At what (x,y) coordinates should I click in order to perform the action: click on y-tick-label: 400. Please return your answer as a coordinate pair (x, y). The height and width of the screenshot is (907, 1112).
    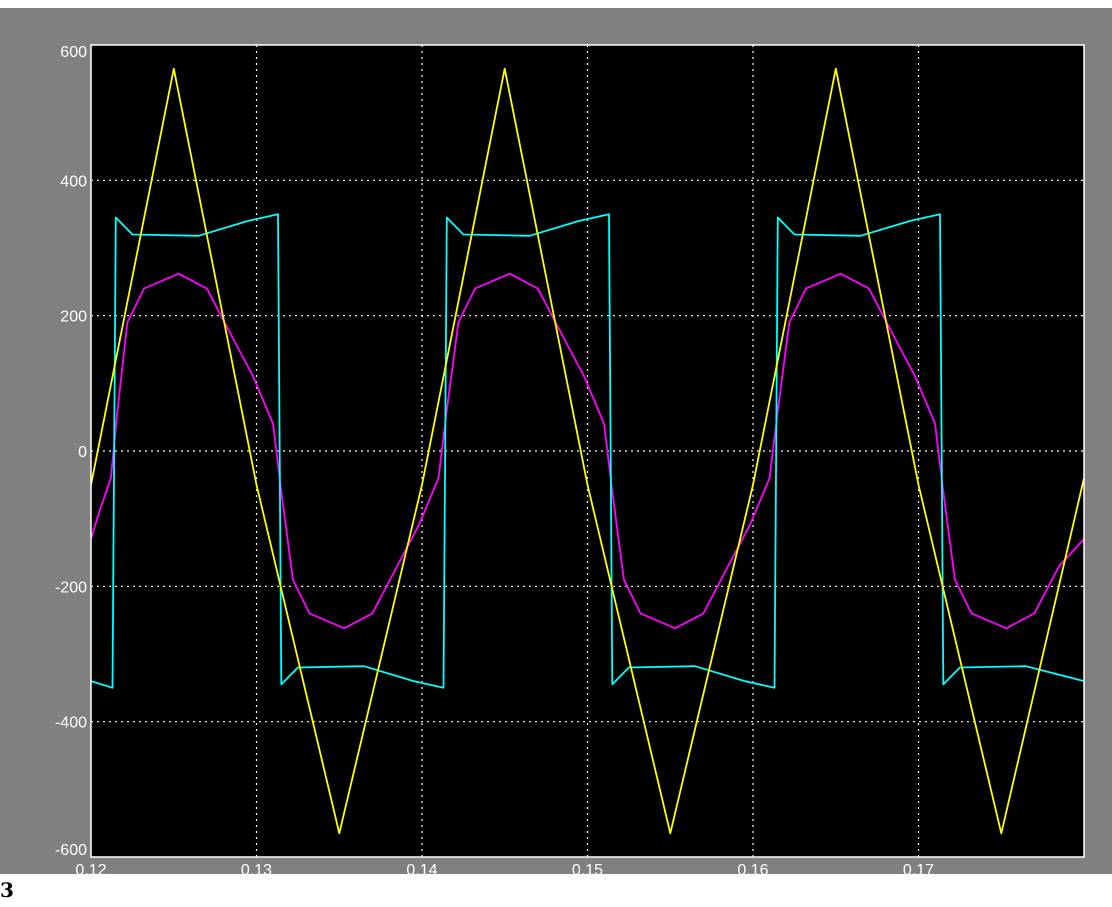
    Looking at the image, I should click on (73, 181).